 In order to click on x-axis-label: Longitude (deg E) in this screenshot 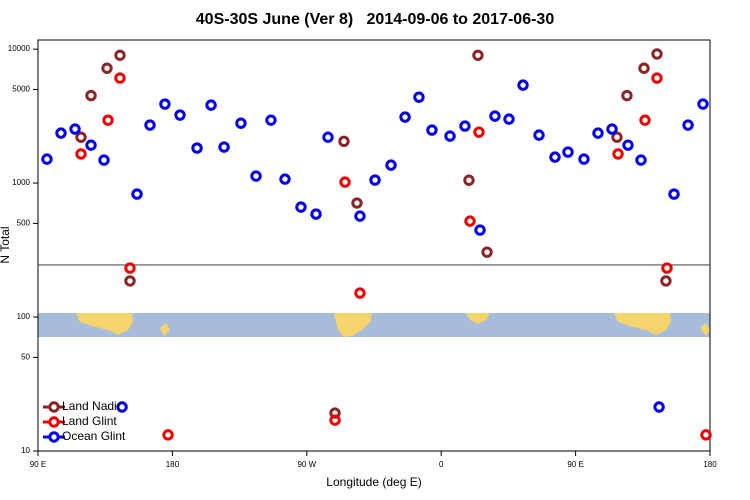, I will do `click(373, 482)`.